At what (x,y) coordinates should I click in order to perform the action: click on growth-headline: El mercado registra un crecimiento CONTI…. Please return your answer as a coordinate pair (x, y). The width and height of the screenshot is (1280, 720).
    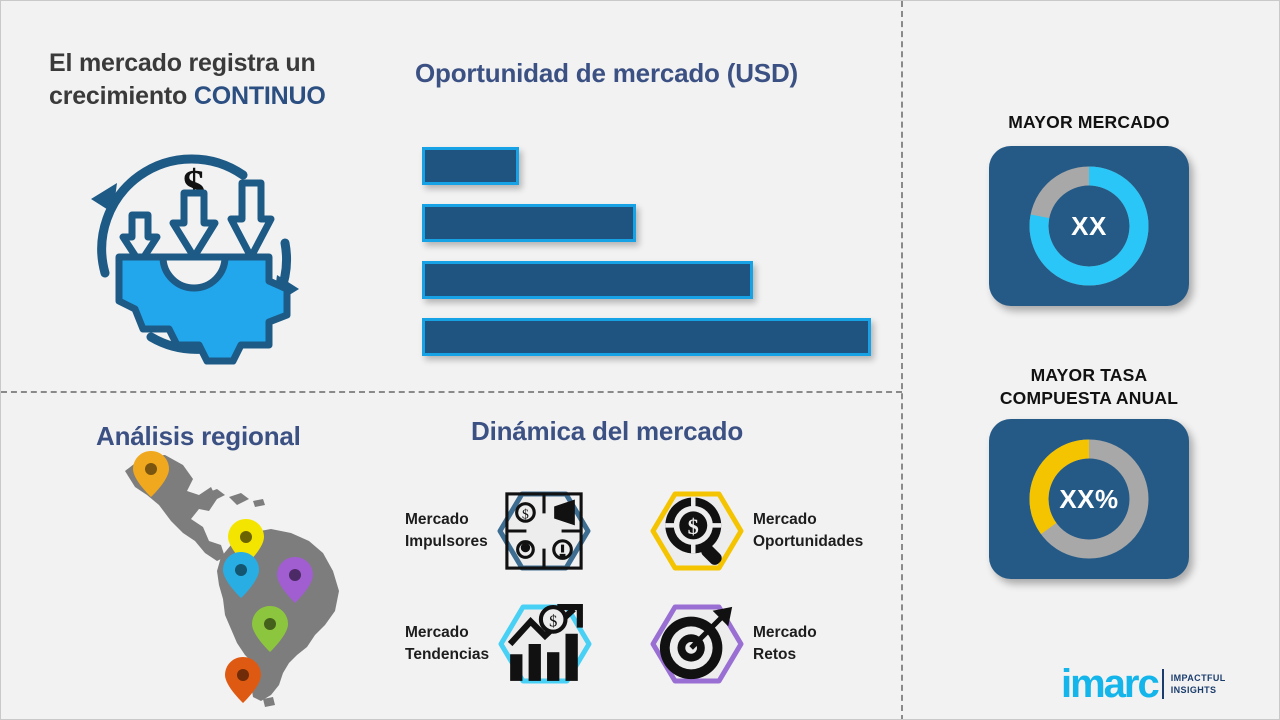
    Looking at the image, I should click on (224, 80).